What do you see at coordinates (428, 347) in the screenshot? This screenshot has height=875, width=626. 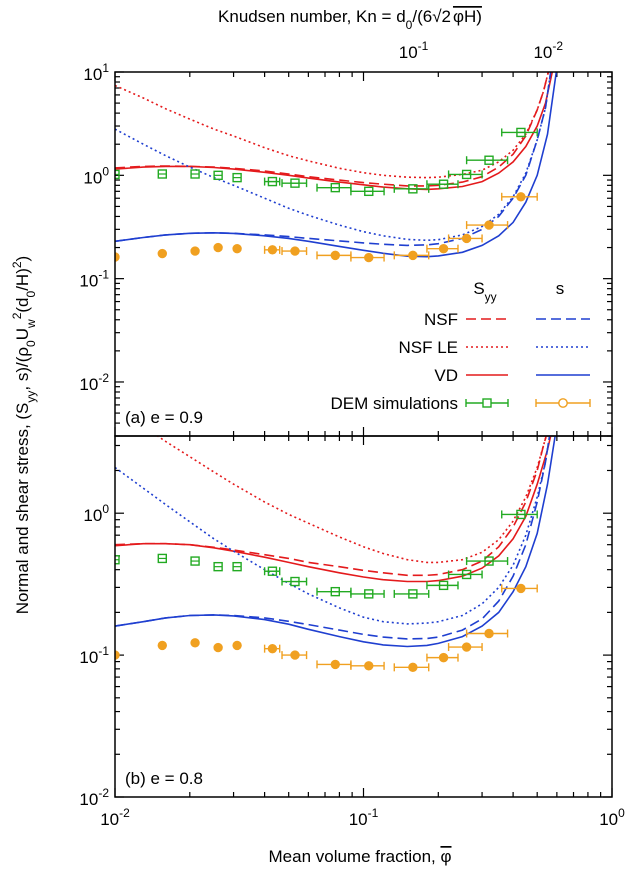 I see `legend-label-nsf-le: NSF LE` at bounding box center [428, 347].